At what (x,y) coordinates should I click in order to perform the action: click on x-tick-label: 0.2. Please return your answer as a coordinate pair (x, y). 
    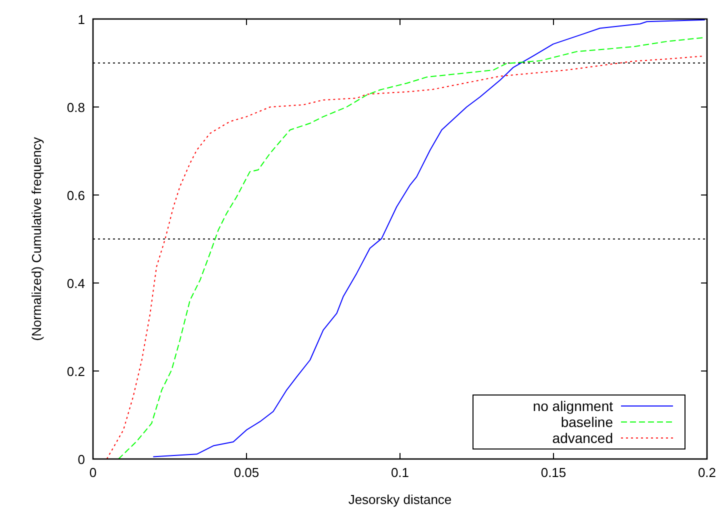
    Looking at the image, I should click on (707, 472).